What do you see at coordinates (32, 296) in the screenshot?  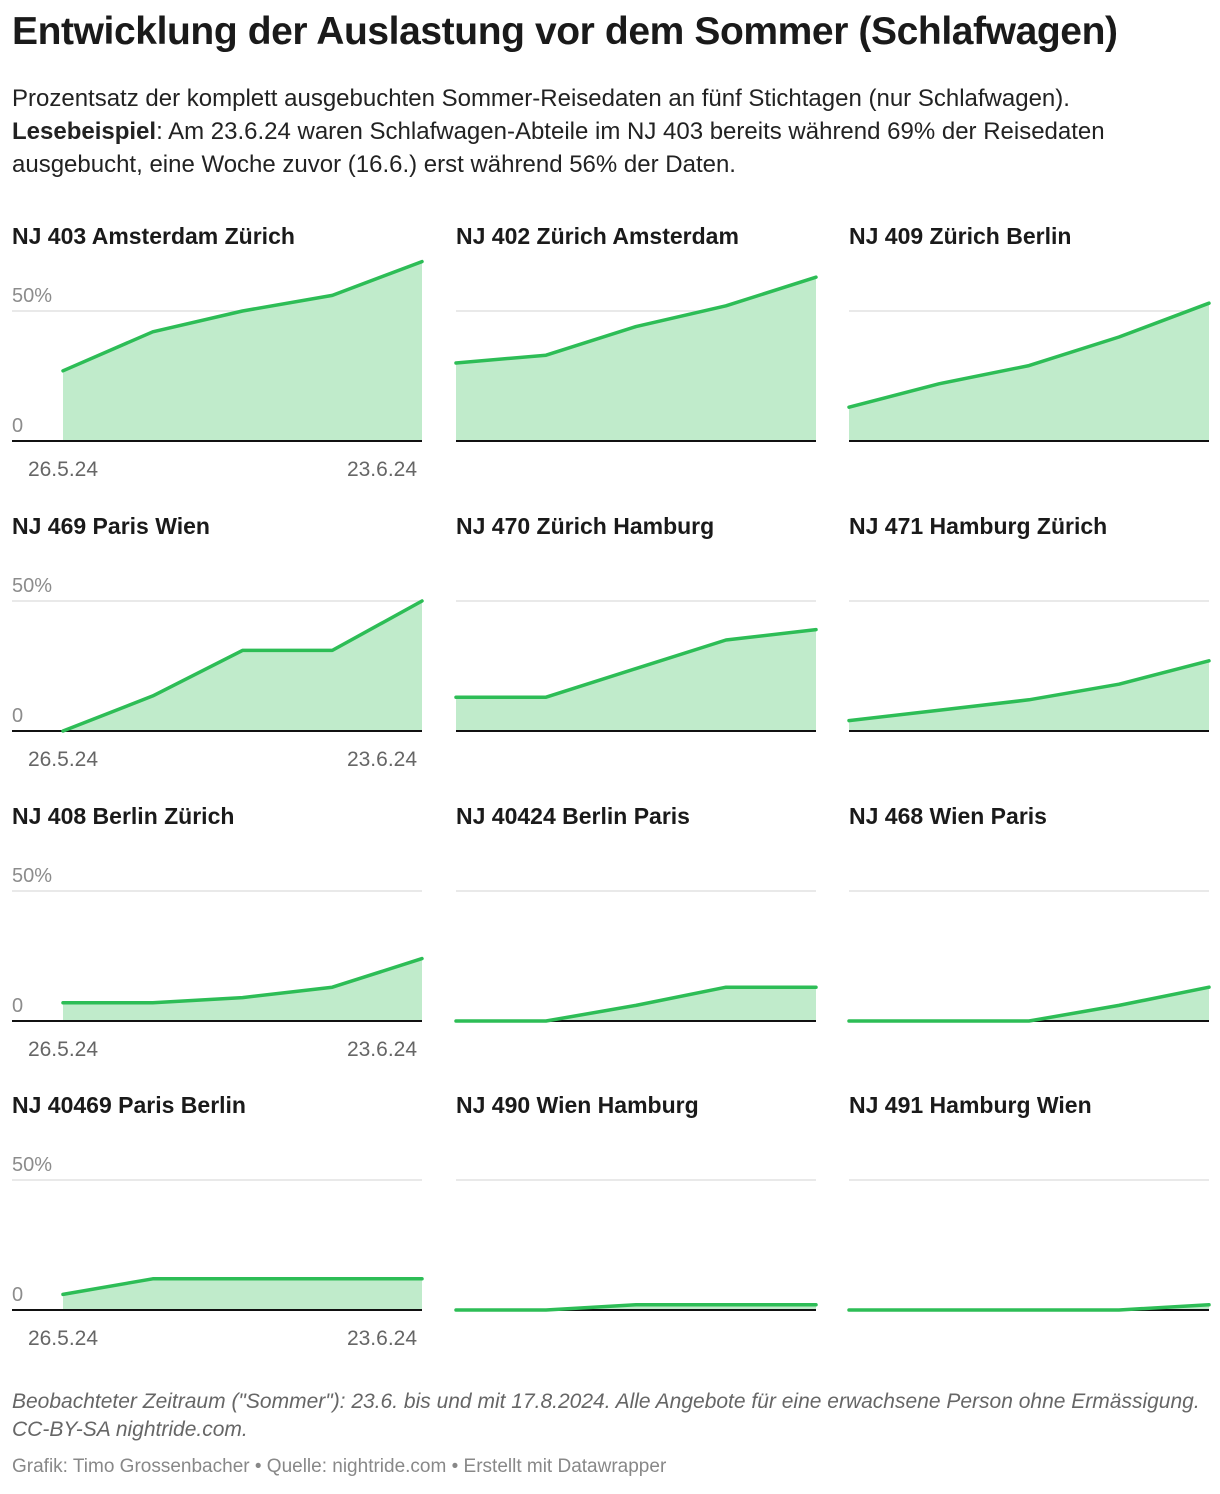 I see `y-tick-50-1: 50%` at bounding box center [32, 296].